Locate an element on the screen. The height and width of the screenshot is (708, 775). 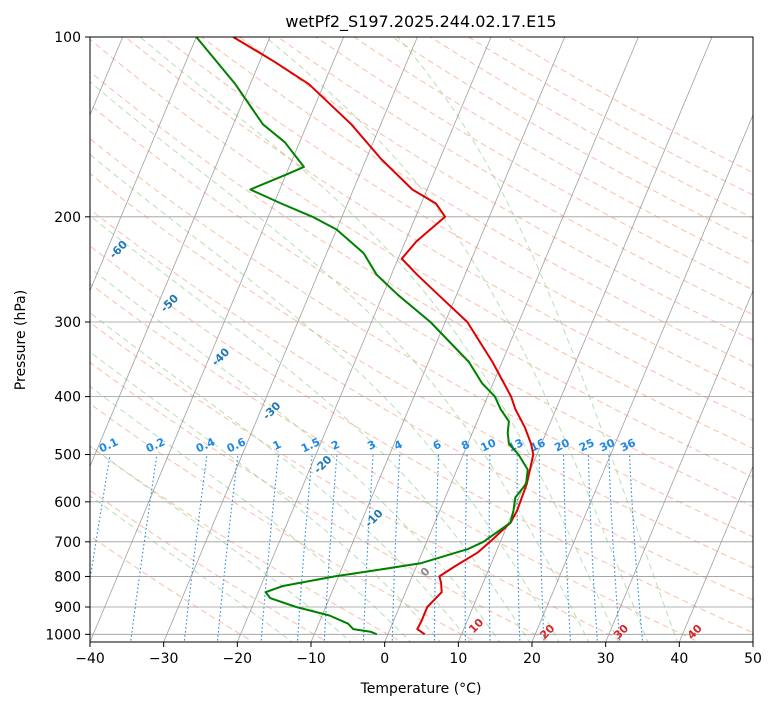
y-tick-label: 500 is located at coordinates (67, 456).